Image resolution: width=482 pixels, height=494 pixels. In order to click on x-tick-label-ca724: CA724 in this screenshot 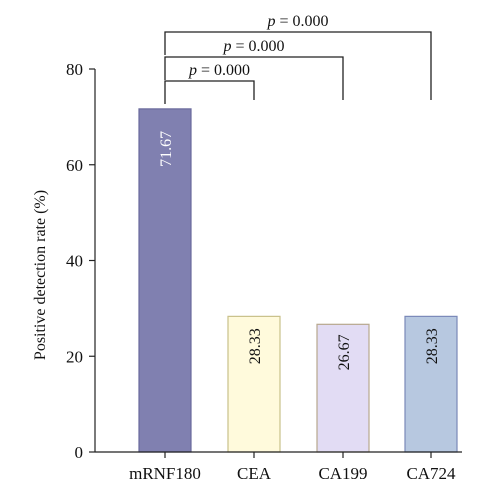, I will do `click(431, 473)`.